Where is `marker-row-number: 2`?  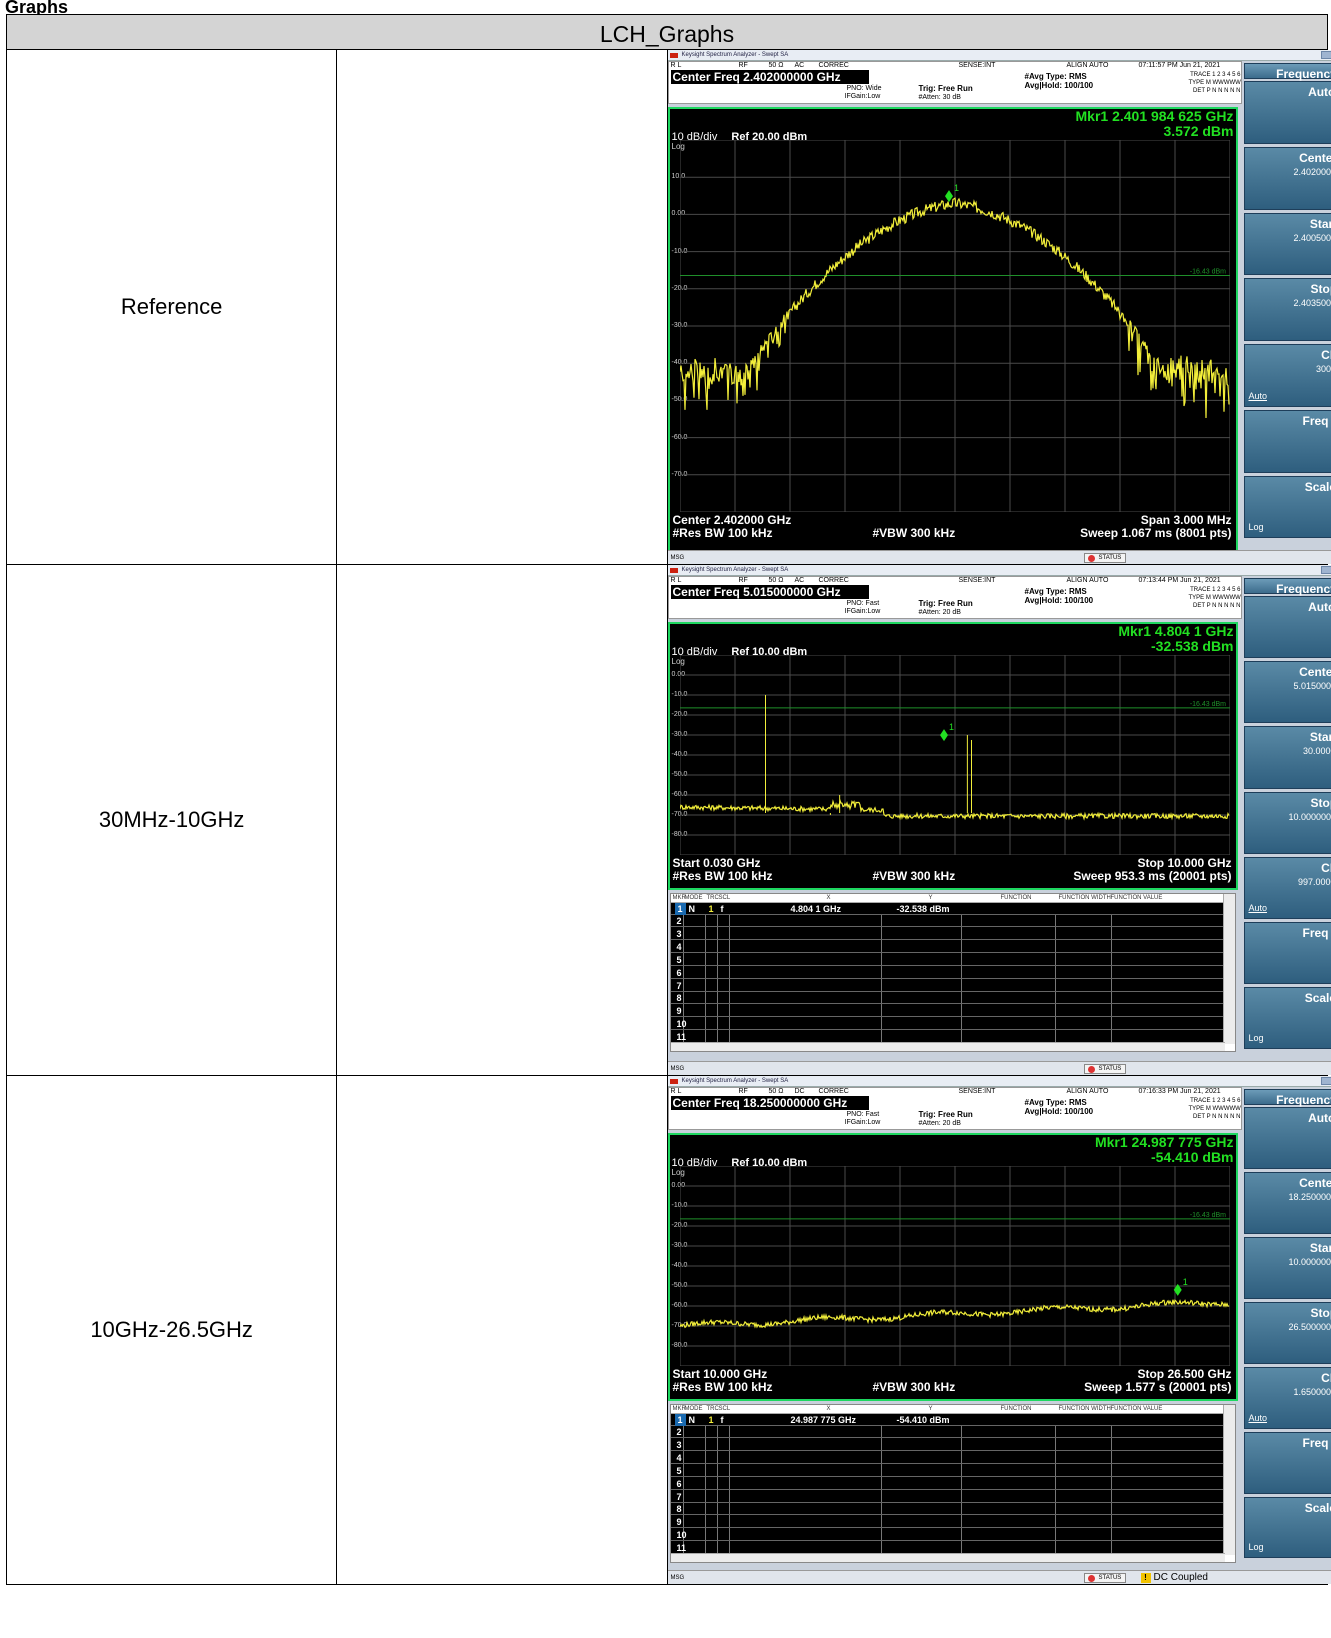 marker-row-number: 2 is located at coordinates (679, 921).